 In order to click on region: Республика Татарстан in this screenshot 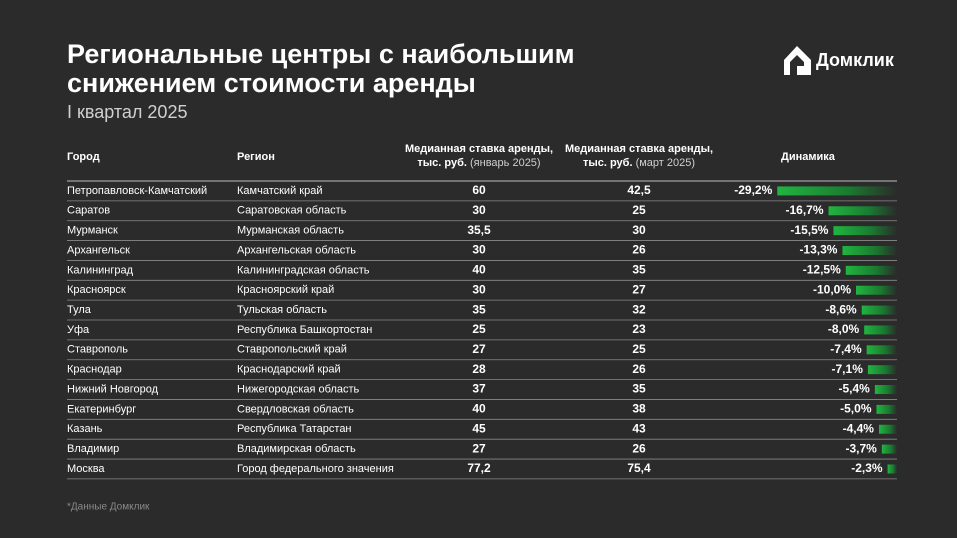, I will do `click(294, 429)`.